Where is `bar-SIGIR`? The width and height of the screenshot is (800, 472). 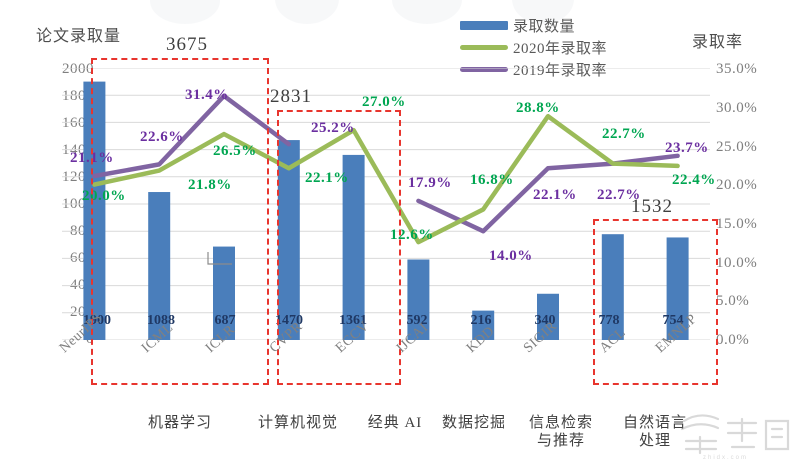 bar-SIGIR is located at coordinates (548, 316).